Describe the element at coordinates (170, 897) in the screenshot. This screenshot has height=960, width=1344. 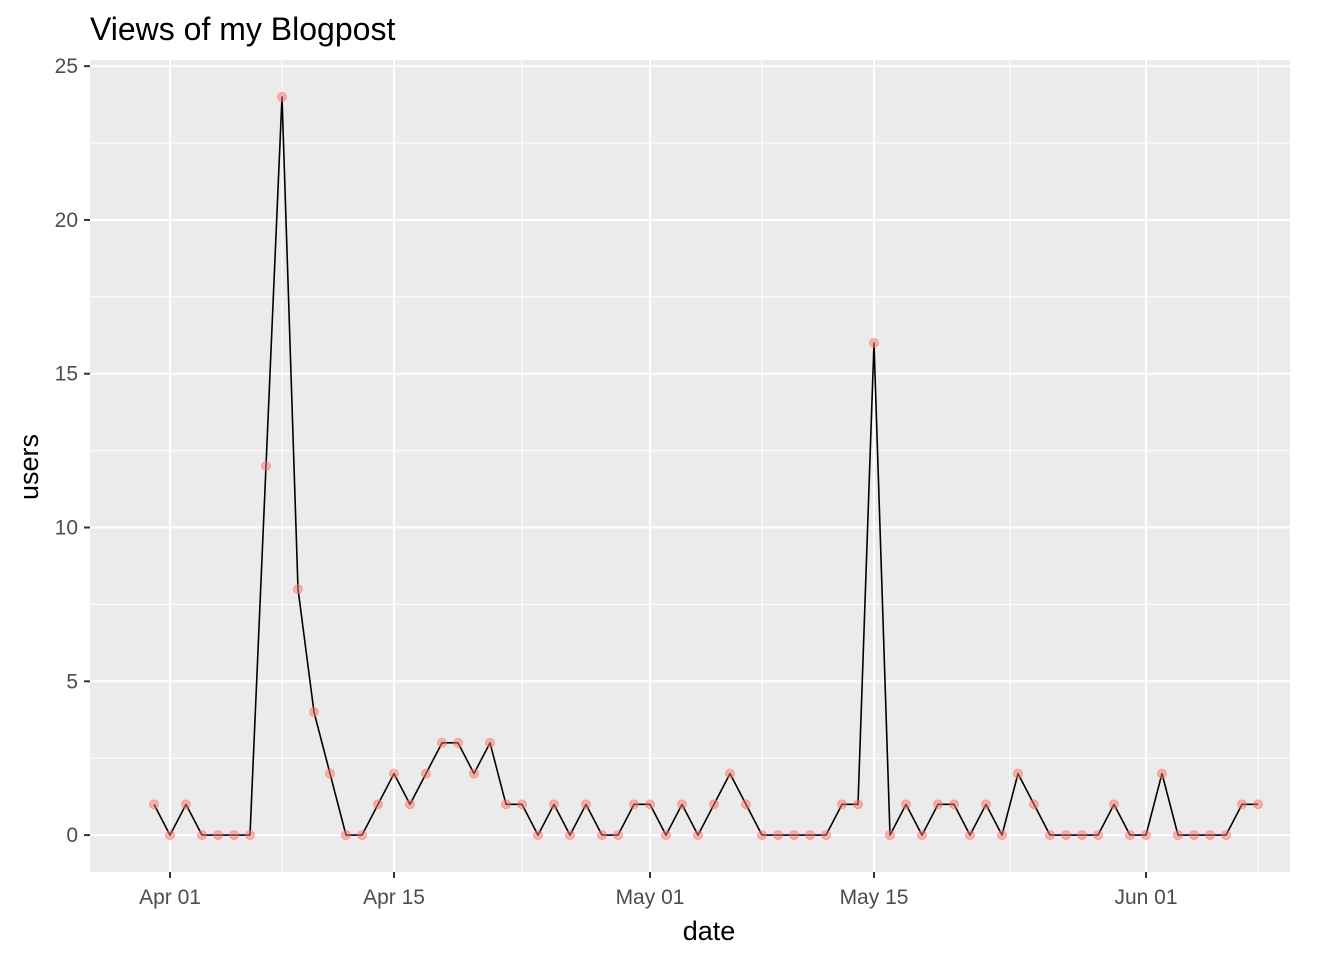
I see `x-tick-label: Apr 01` at that location.